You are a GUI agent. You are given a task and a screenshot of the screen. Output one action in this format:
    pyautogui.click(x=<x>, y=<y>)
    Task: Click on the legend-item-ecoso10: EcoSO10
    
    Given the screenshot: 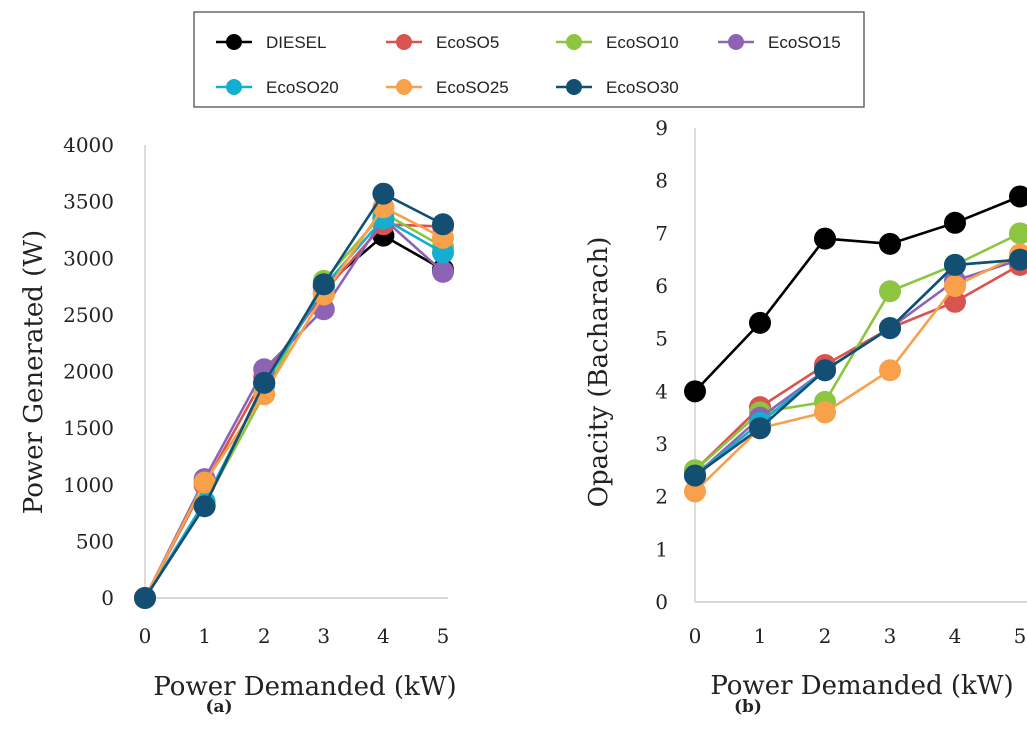 What is the action you would take?
    pyautogui.click(x=617, y=42)
    